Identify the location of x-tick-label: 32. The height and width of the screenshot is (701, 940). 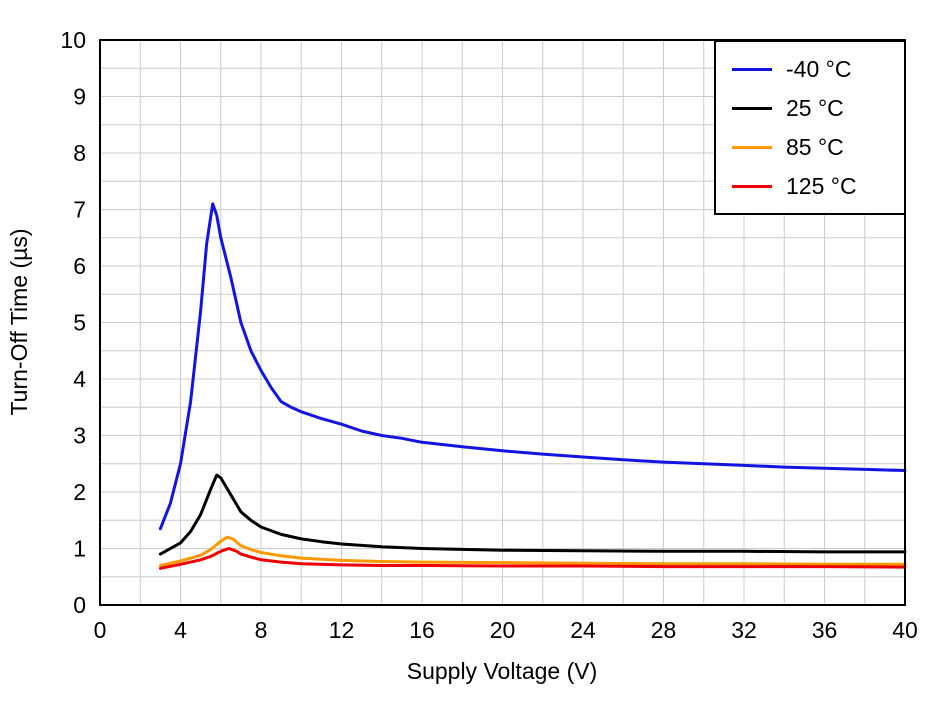
(744, 630).